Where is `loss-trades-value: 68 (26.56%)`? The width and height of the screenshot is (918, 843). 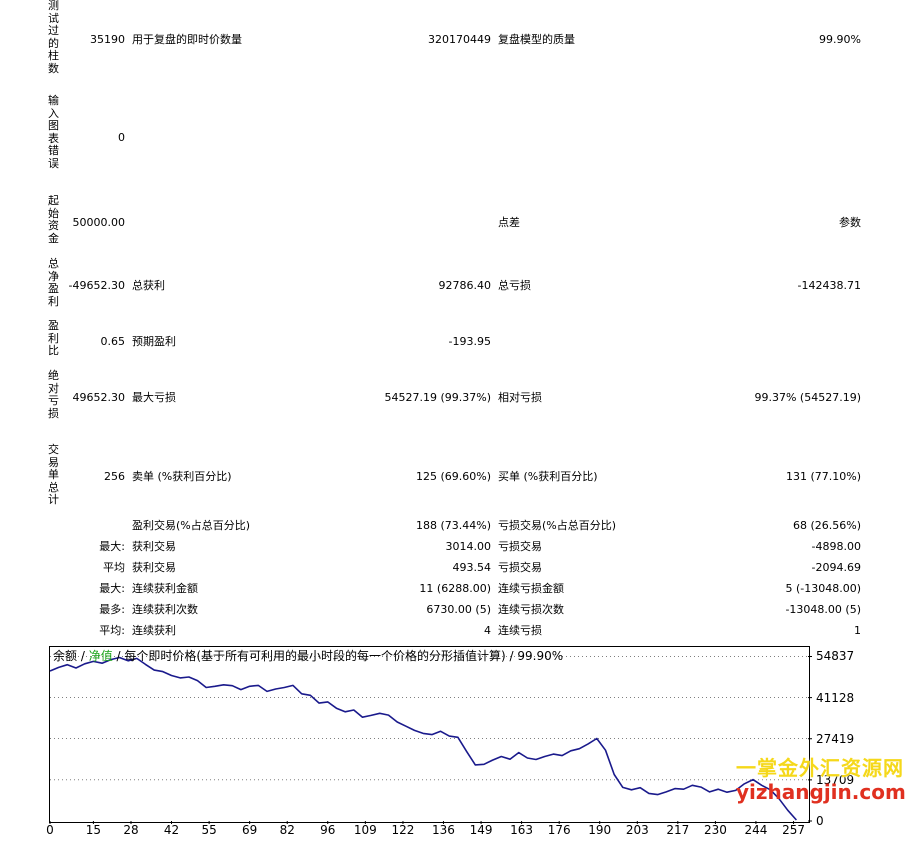
loss-trades-value: 68 (26.56%) is located at coordinates (826, 525).